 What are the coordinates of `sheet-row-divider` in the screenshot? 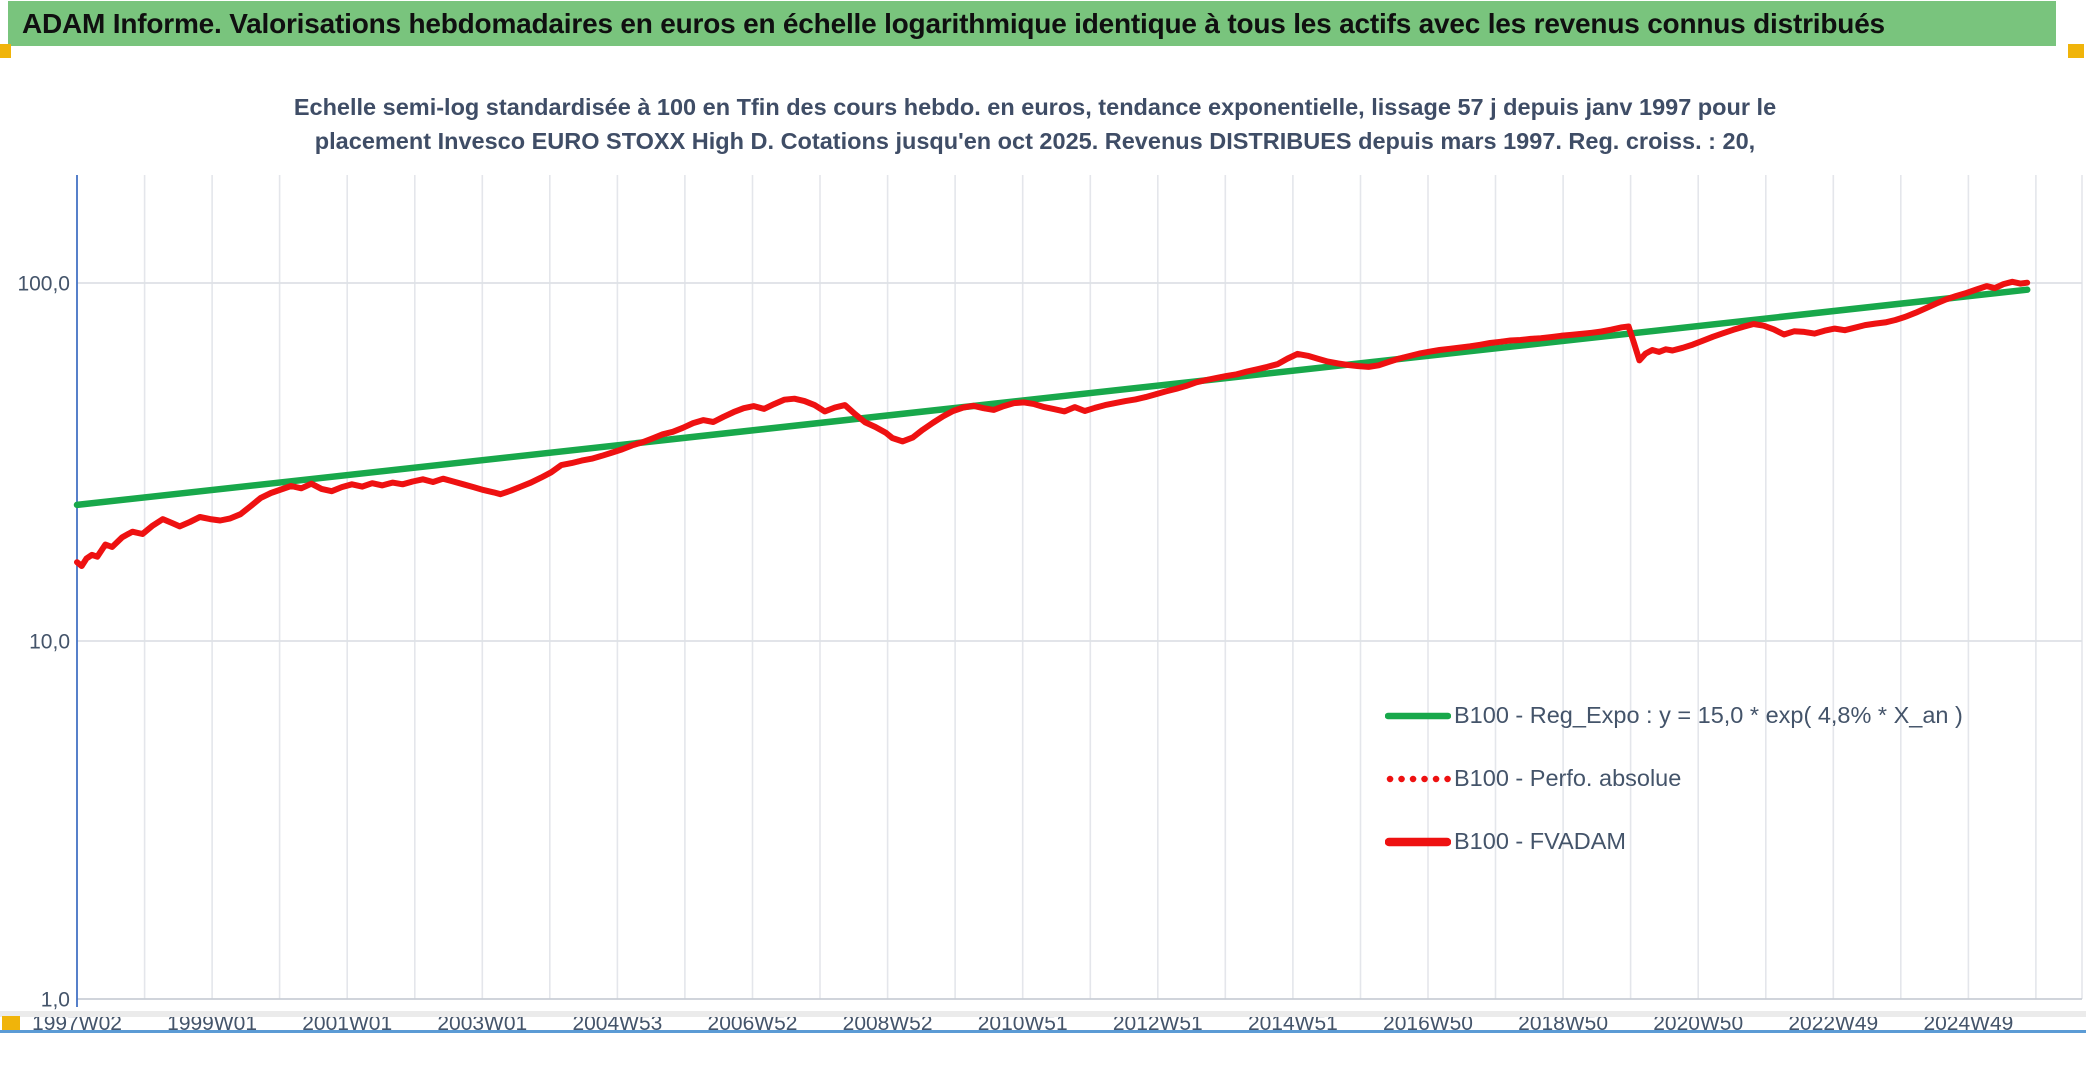 It's located at (1043, 1014).